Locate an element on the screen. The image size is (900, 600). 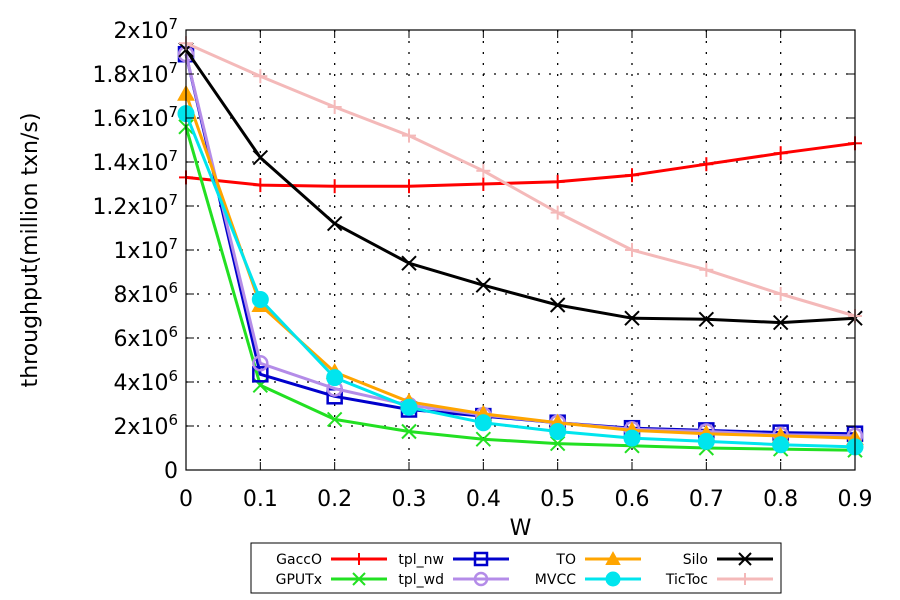
legend: GaccO GPUTx tpl_nw tpl_wd TO MVCC Silo TicToc is located at coordinates (516, 568).